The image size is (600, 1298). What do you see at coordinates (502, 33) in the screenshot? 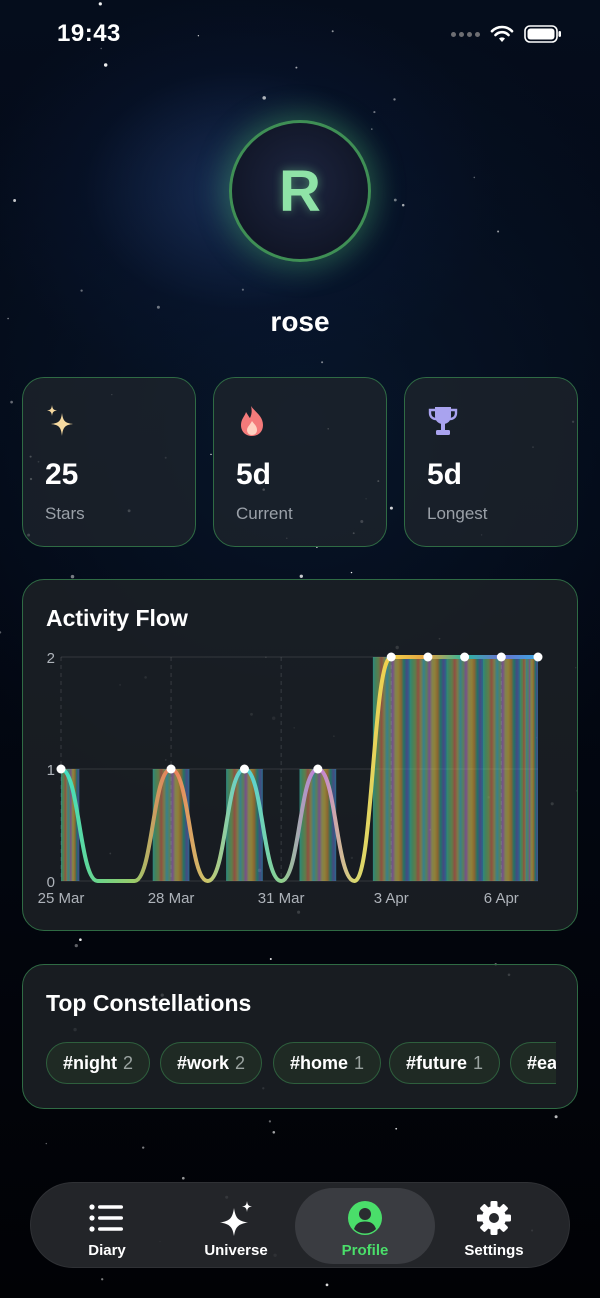
I see `wifi-icon` at bounding box center [502, 33].